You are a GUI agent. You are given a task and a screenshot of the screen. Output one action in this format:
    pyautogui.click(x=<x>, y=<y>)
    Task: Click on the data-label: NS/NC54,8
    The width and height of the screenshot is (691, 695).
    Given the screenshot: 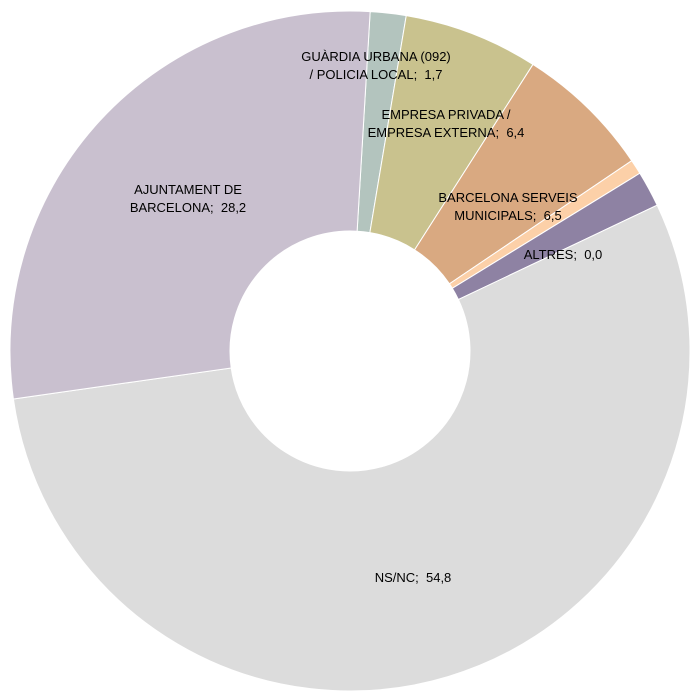 What is the action you would take?
    pyautogui.click(x=413, y=578)
    